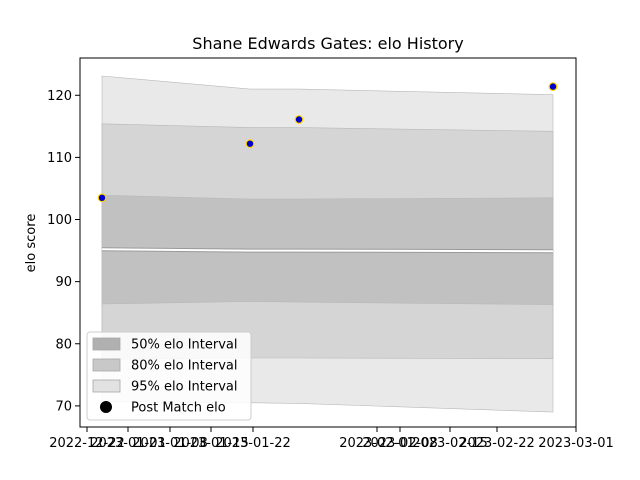 The width and height of the screenshot is (640, 480). What do you see at coordinates (178, 408) in the screenshot?
I see `legend-label: Post Match elo` at bounding box center [178, 408].